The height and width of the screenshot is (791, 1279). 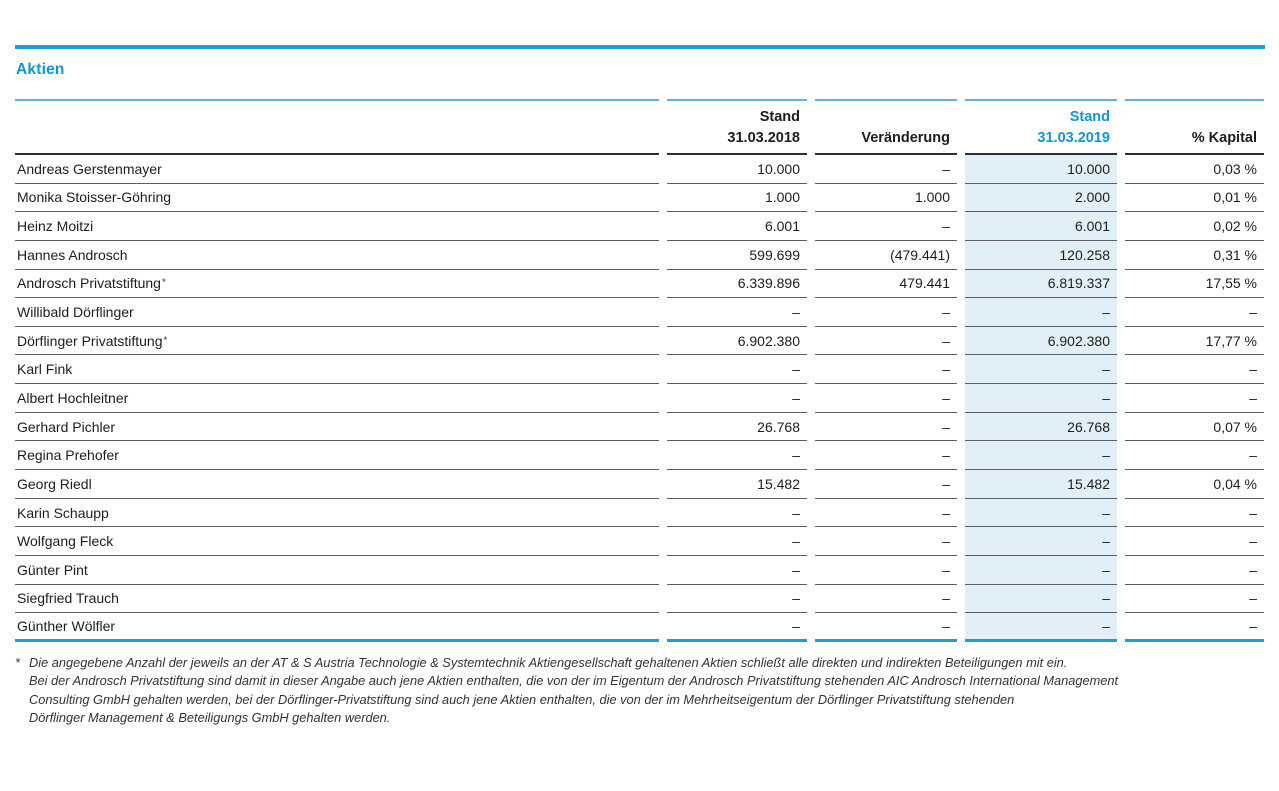 I want to click on shareholder-name: Günter Pint, so click(x=337, y=570).